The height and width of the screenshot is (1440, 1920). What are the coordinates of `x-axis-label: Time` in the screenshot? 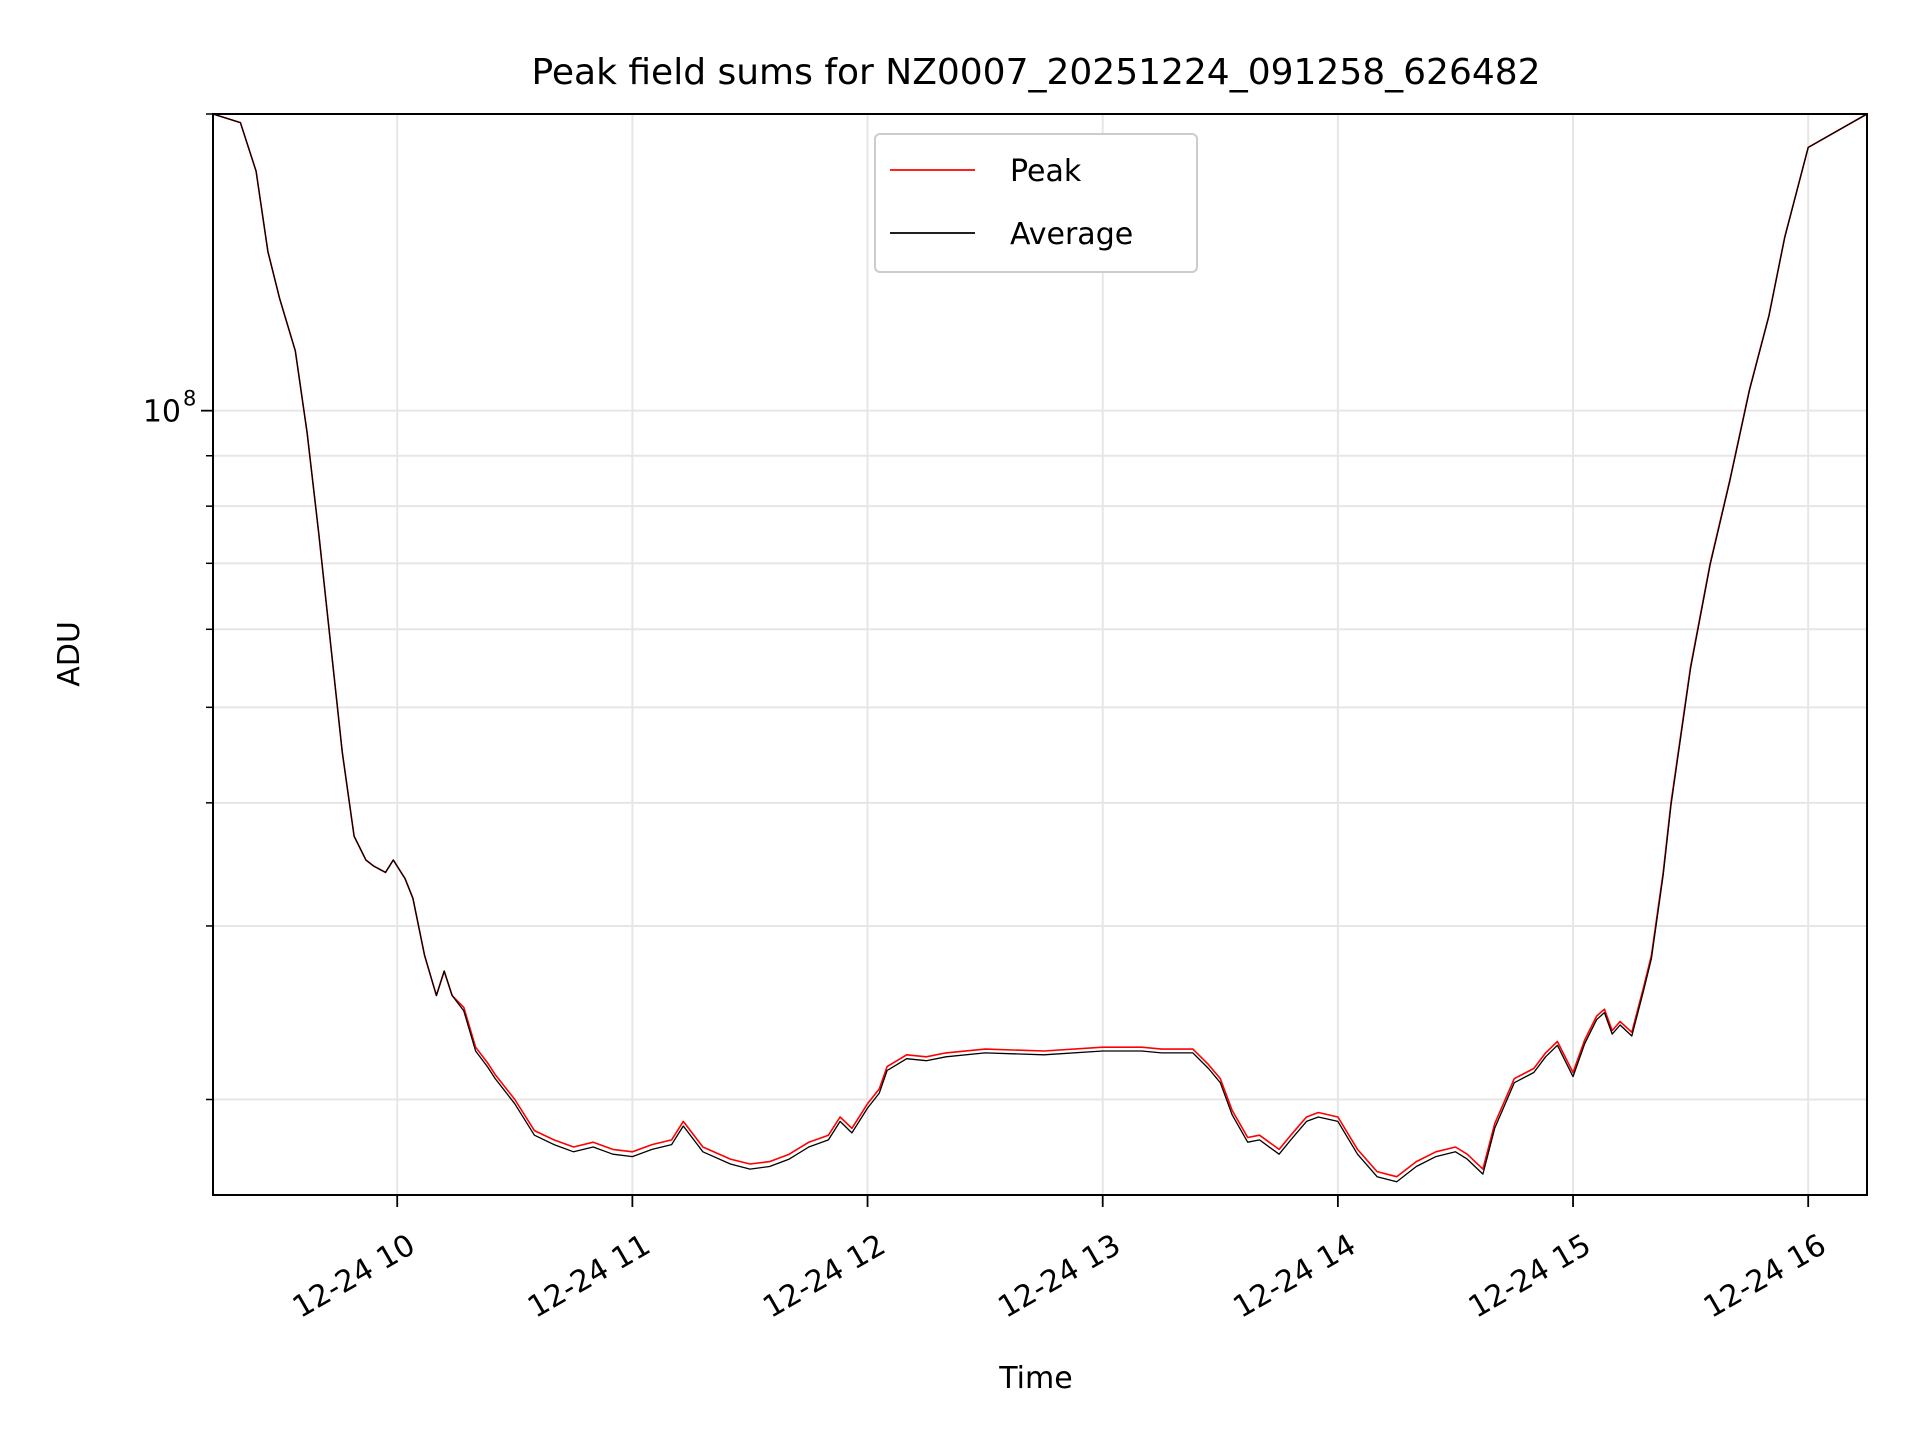 It's located at (1035, 1378).